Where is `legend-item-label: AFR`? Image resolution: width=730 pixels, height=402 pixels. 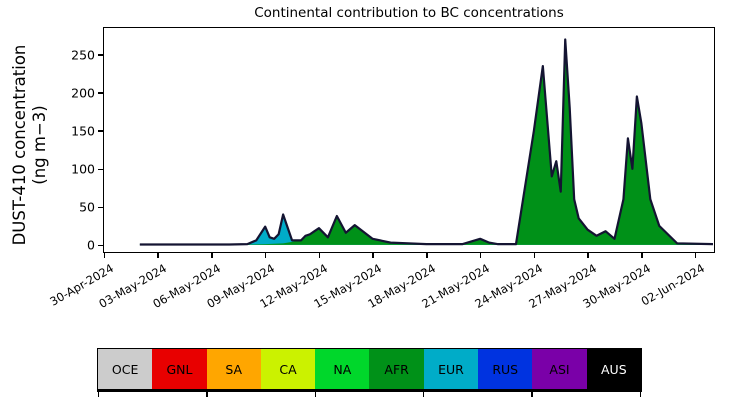
legend-item-label: AFR is located at coordinates (396, 369).